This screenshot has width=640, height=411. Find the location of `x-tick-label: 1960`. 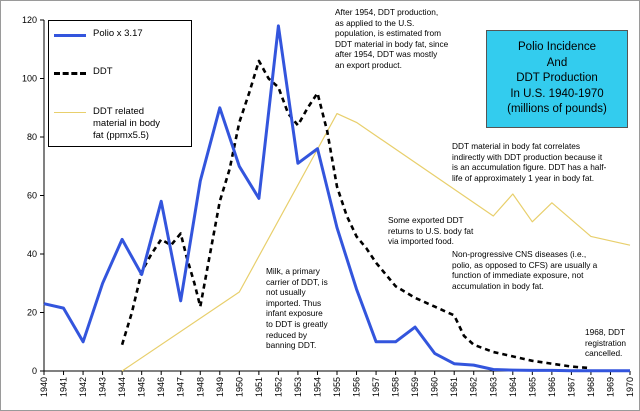

x-tick-label: 1960 is located at coordinates (435, 387).